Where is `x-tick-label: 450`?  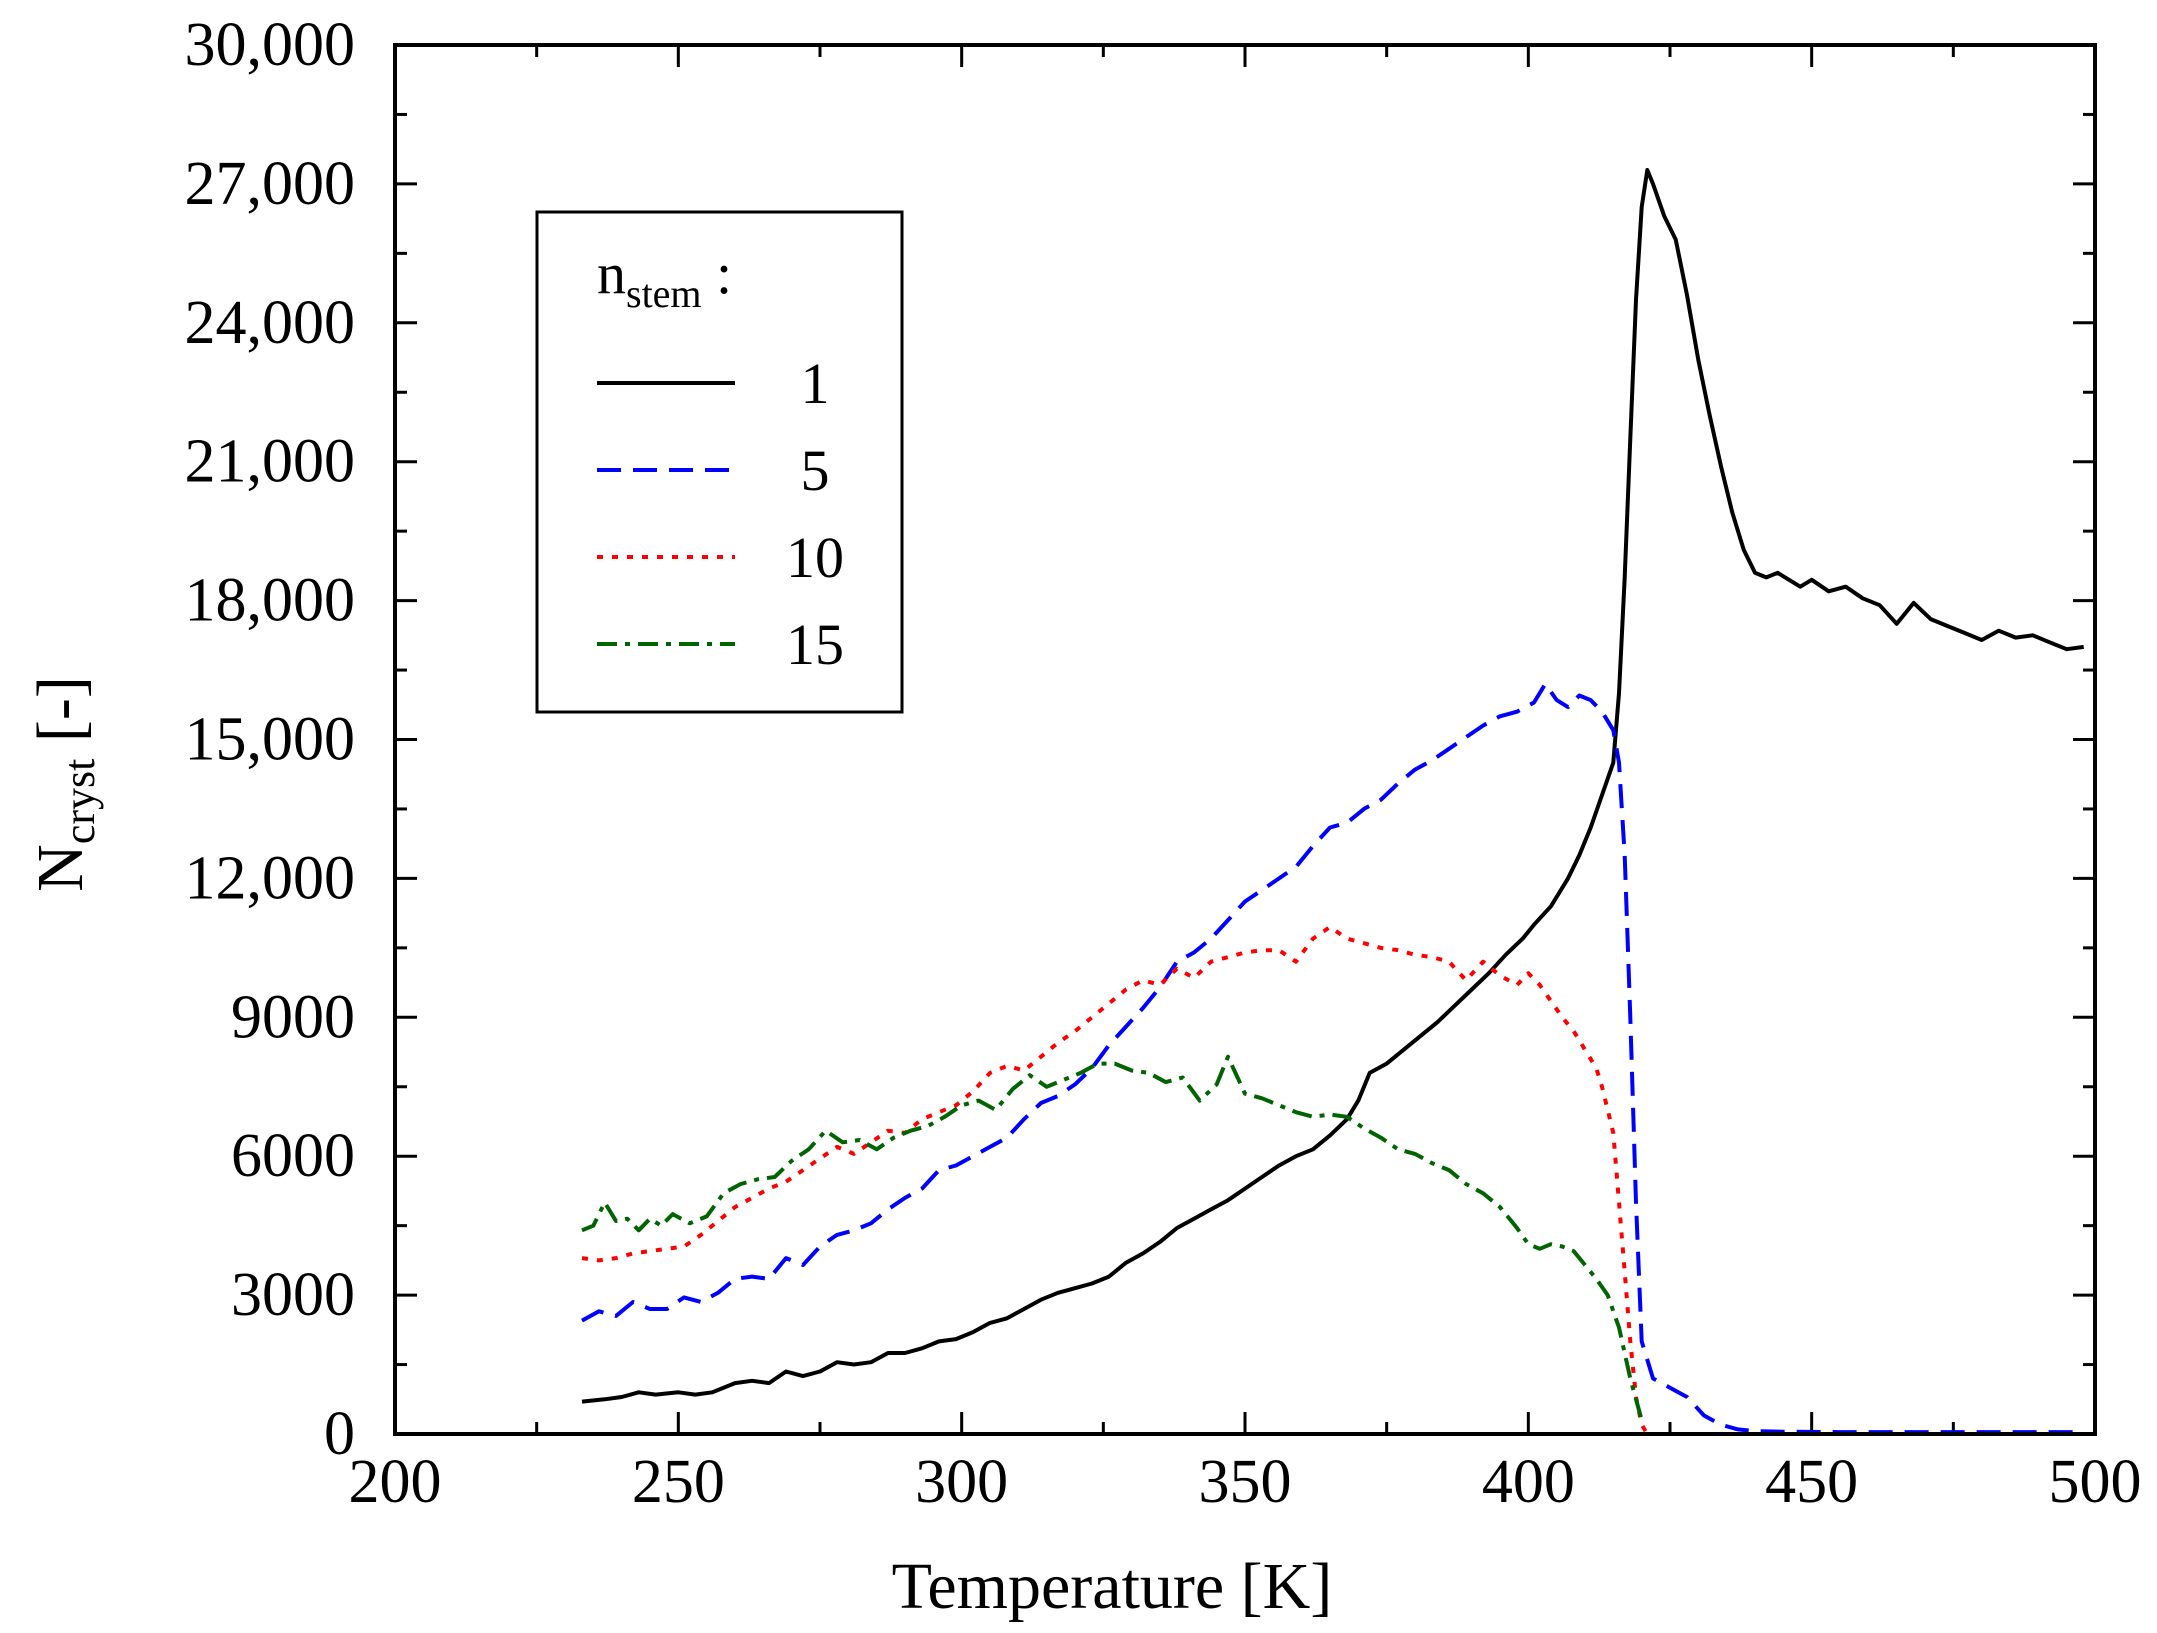
x-tick-label: 450 is located at coordinates (1811, 1482).